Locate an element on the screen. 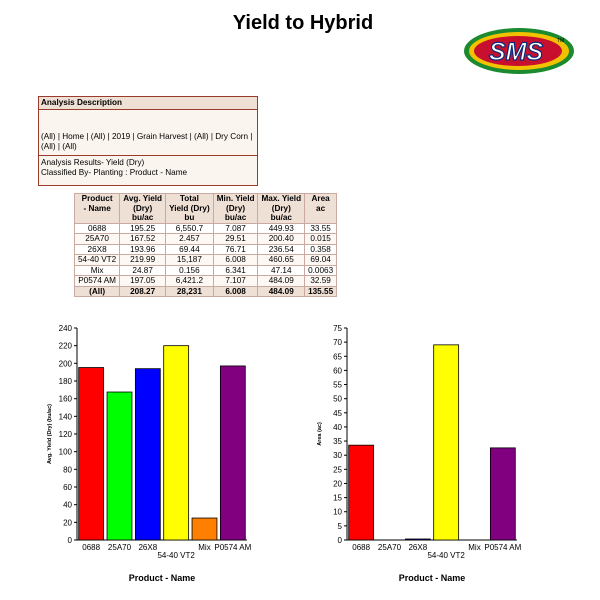 This screenshot has height=600, width=600. y-tick-label: 100 is located at coordinates (66, 452).